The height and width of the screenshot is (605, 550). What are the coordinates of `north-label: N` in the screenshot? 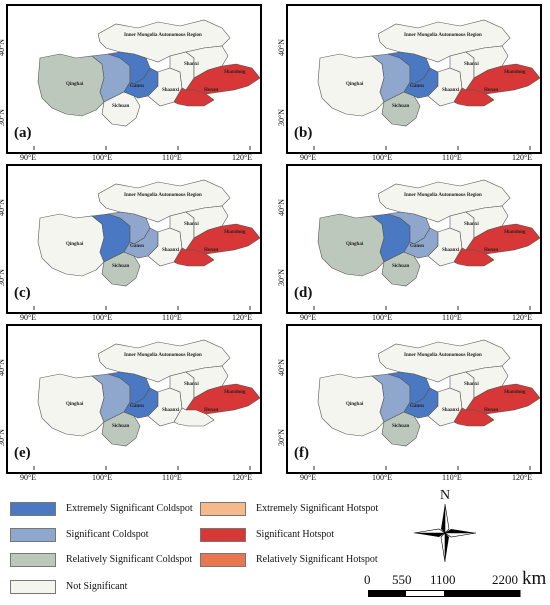 It's located at (445, 495).